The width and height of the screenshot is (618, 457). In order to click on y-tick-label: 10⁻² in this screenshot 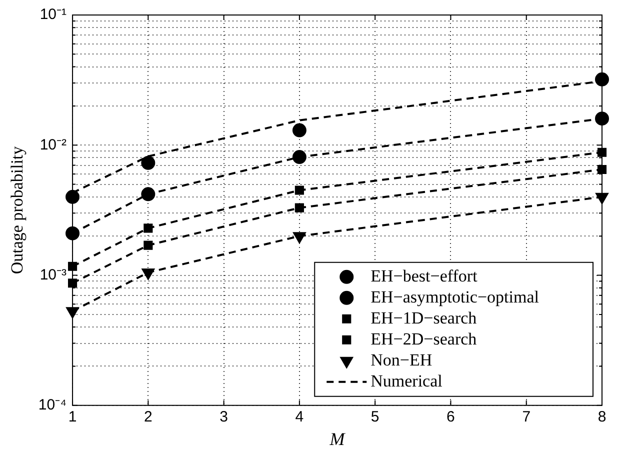, I will do `click(53, 145)`.